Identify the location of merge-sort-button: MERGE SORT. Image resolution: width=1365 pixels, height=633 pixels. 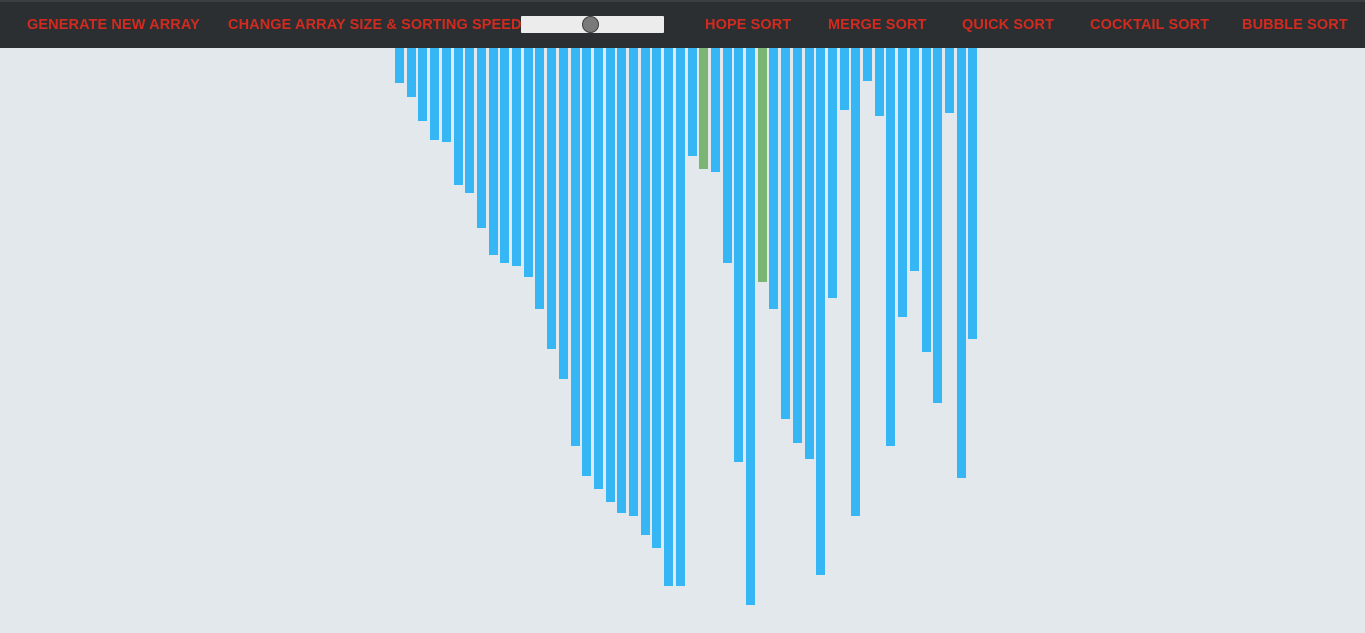
(877, 25).